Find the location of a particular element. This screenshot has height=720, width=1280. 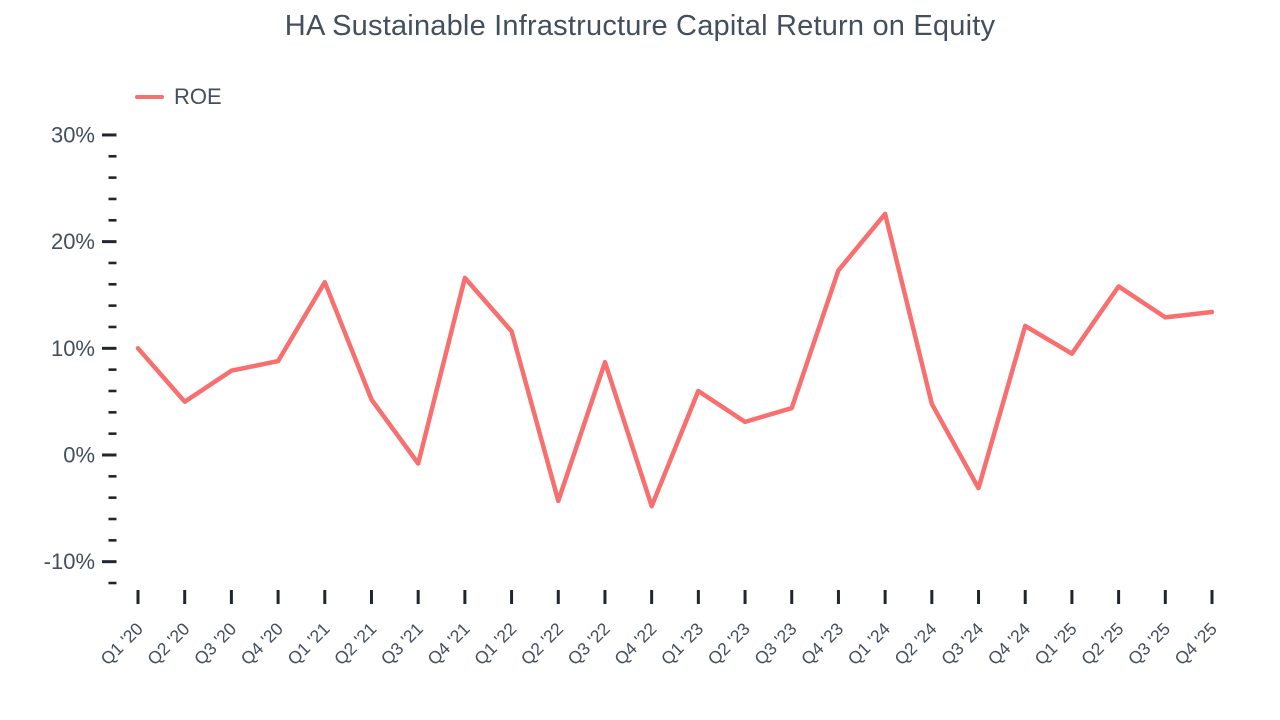

x-tick-label: Q4 '25 is located at coordinates (1196, 644).